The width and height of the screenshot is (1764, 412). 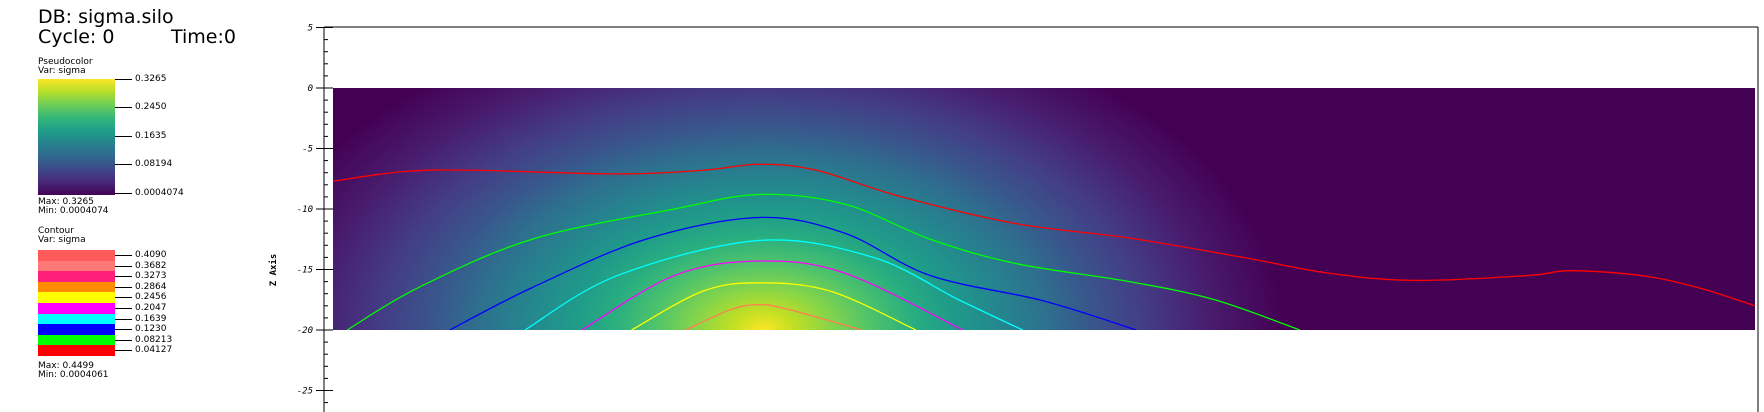 What do you see at coordinates (151, 265) in the screenshot?
I see `contour-level-label: 0.3682` at bounding box center [151, 265].